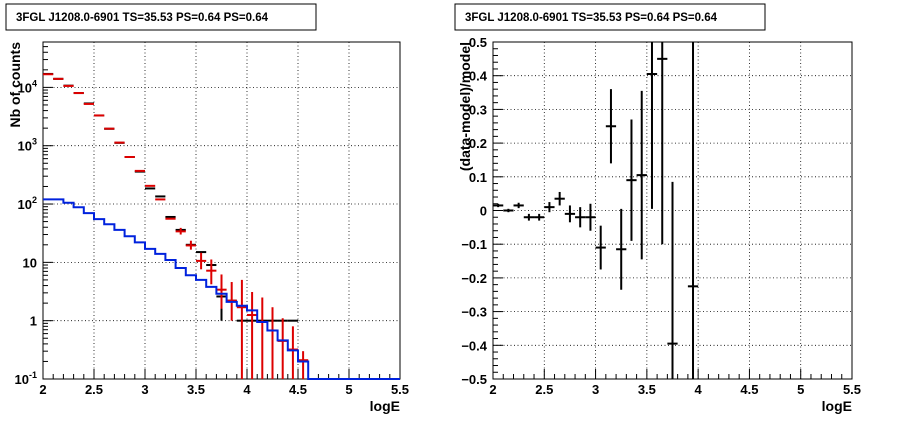 The image size is (898, 421). What do you see at coordinates (34, 142) in the screenshot?
I see `y-tick-exponent: 3` at bounding box center [34, 142].